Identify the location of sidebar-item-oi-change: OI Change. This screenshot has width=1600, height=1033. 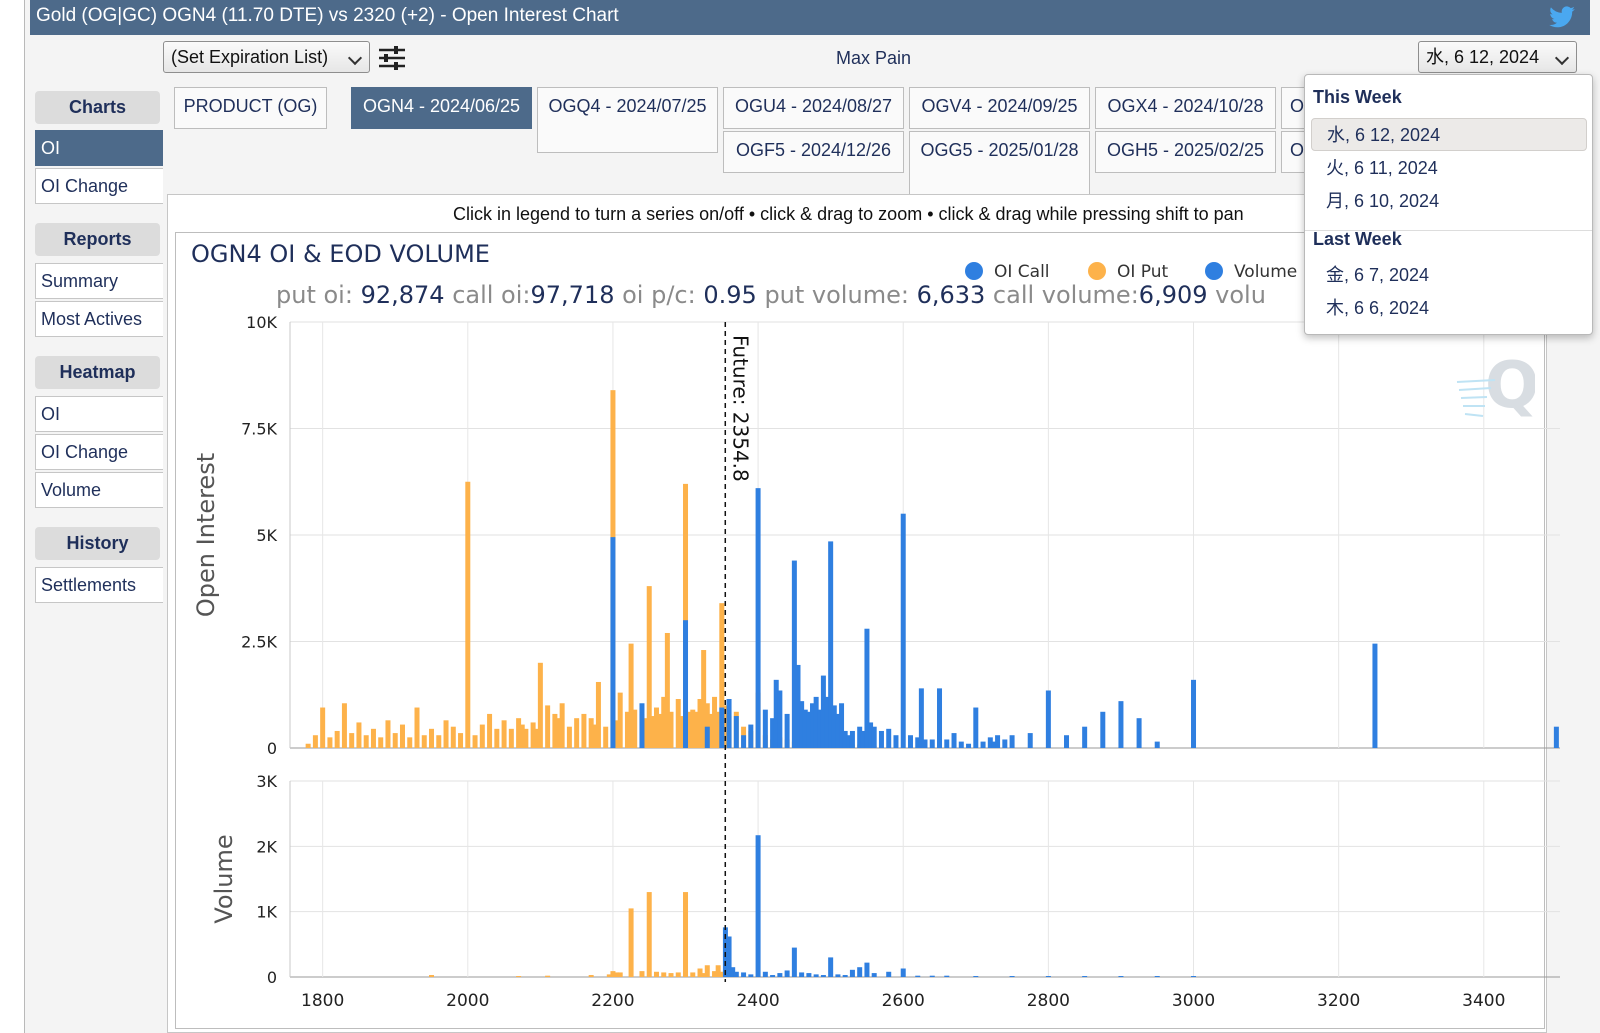
(99, 186).